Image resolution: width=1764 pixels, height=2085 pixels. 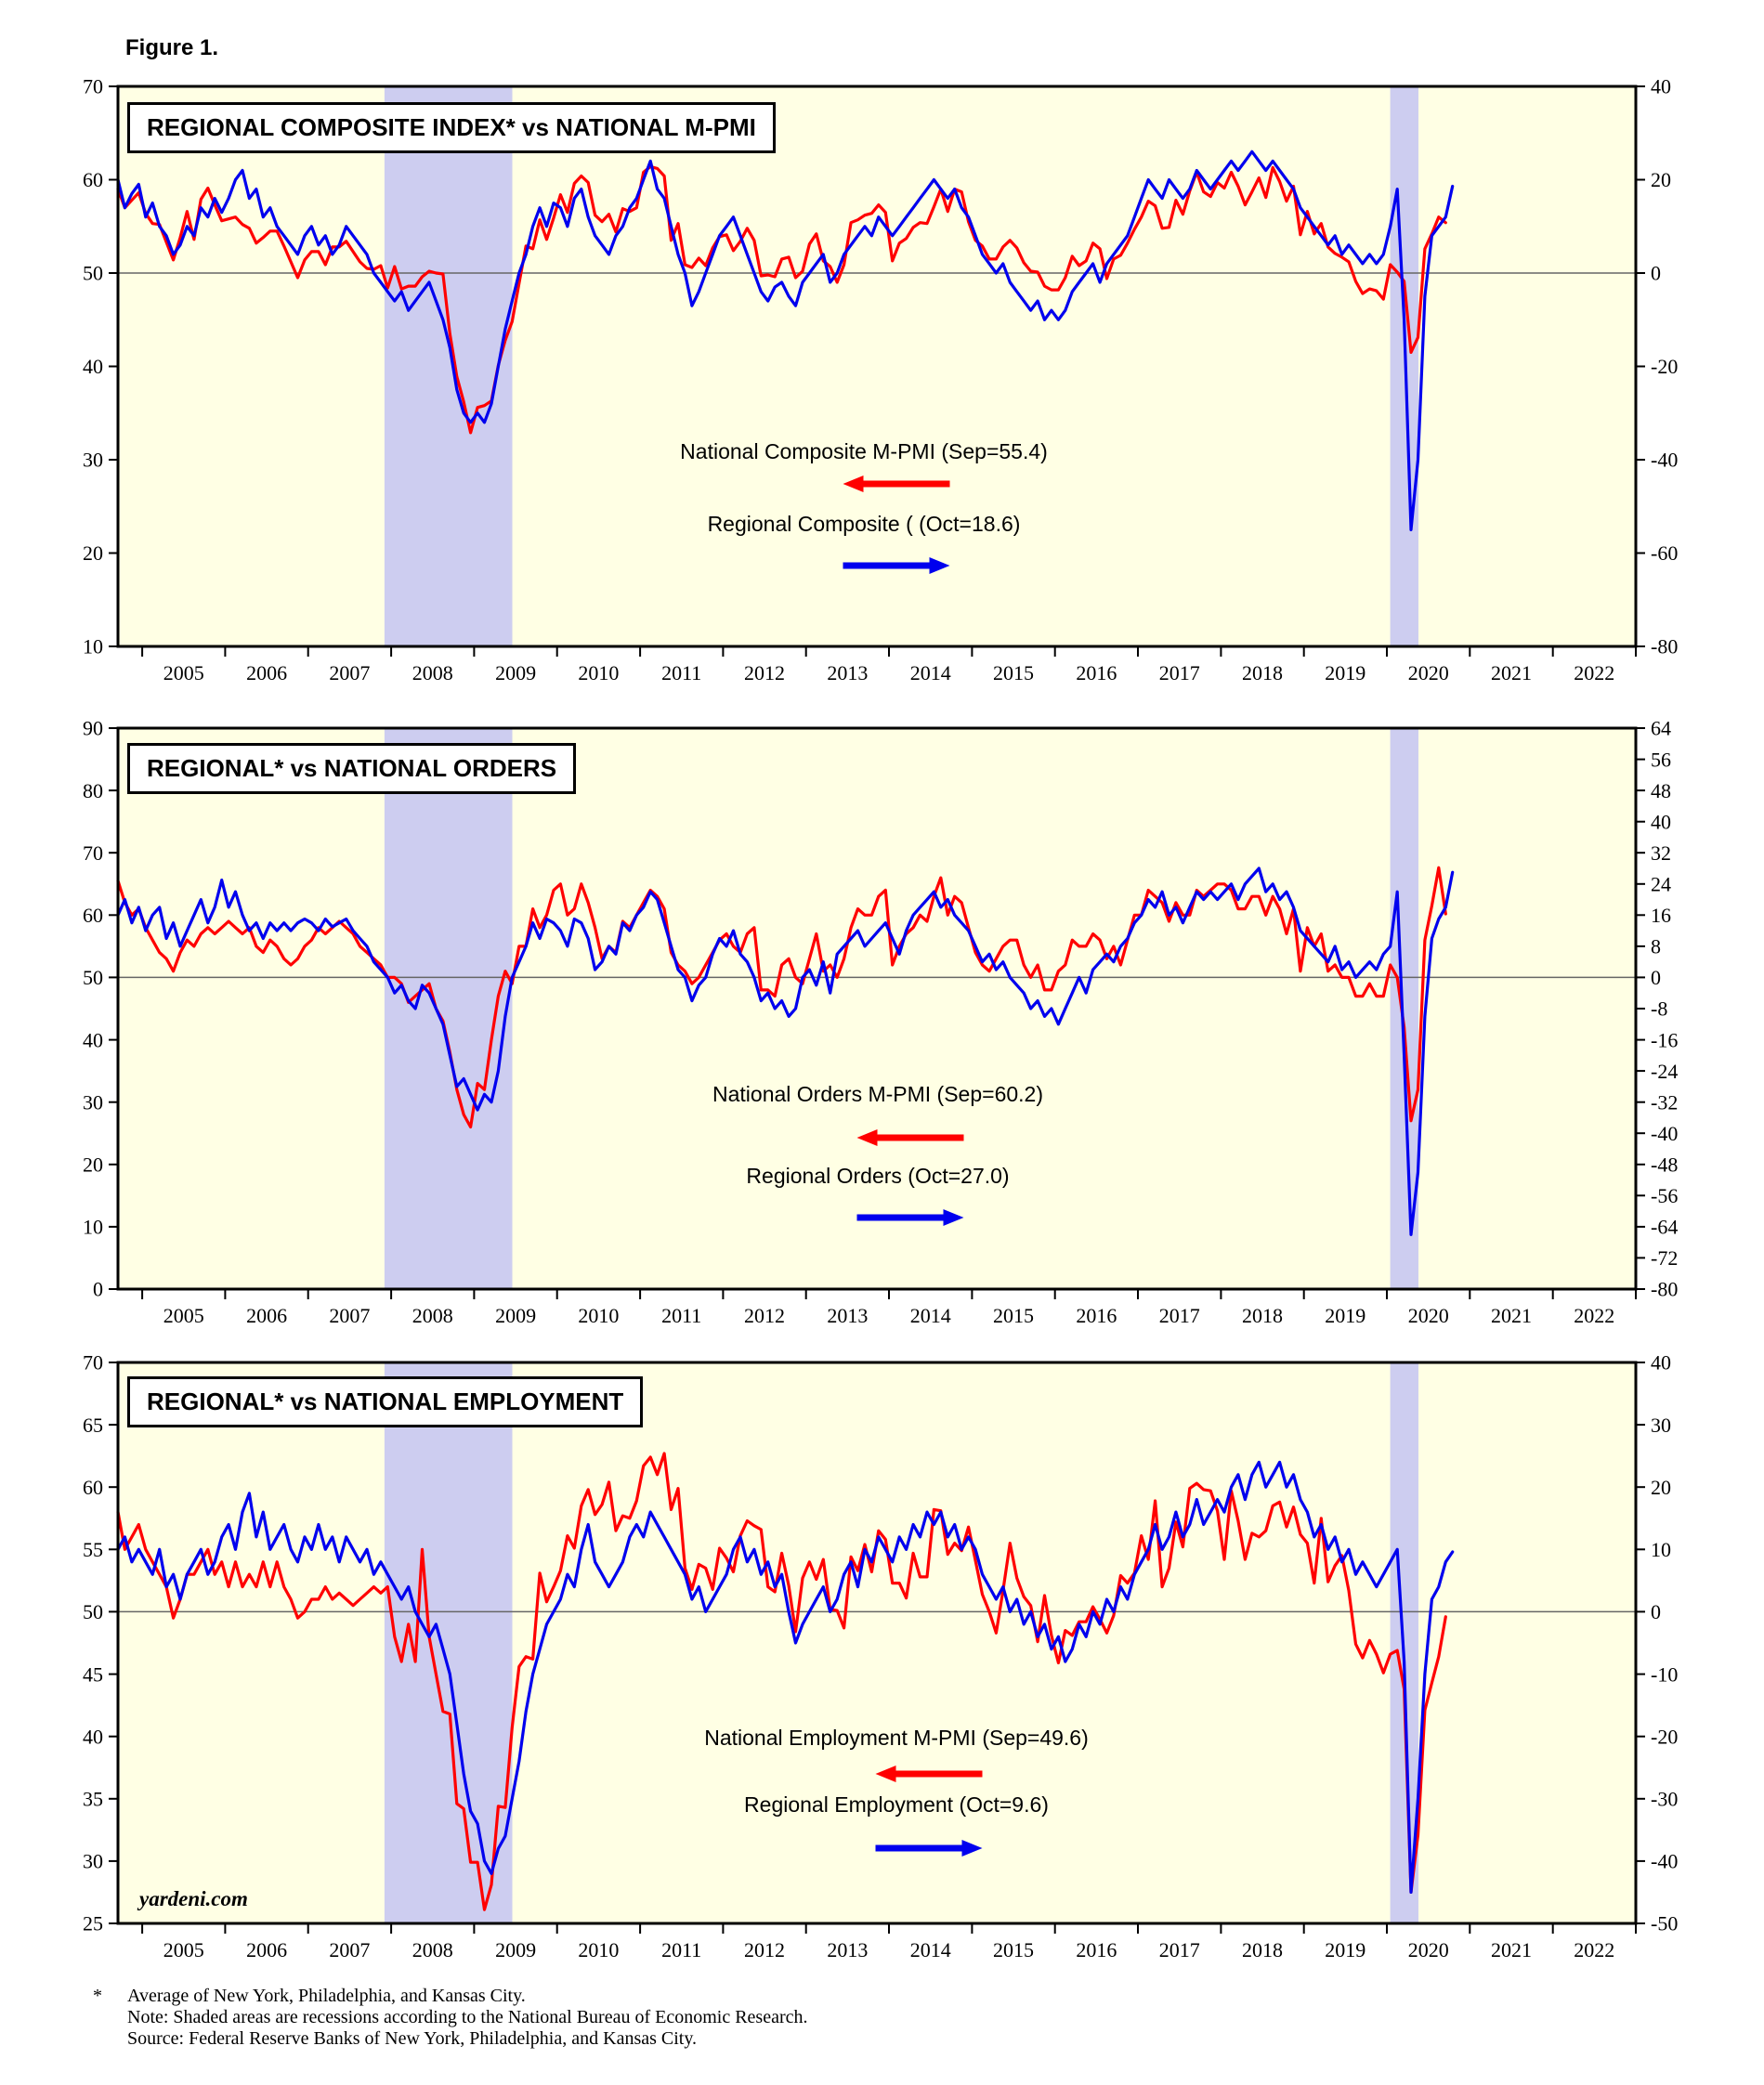 I want to click on left-tick-label: 80, so click(x=93, y=790).